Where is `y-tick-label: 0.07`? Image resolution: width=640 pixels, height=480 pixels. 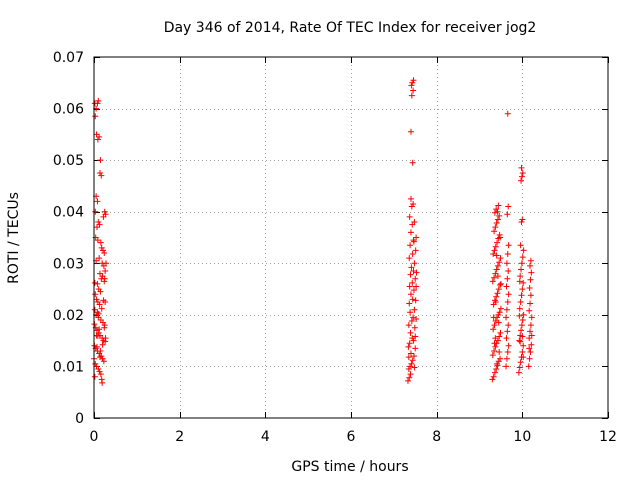 y-tick-label: 0.07 is located at coordinates (68, 58).